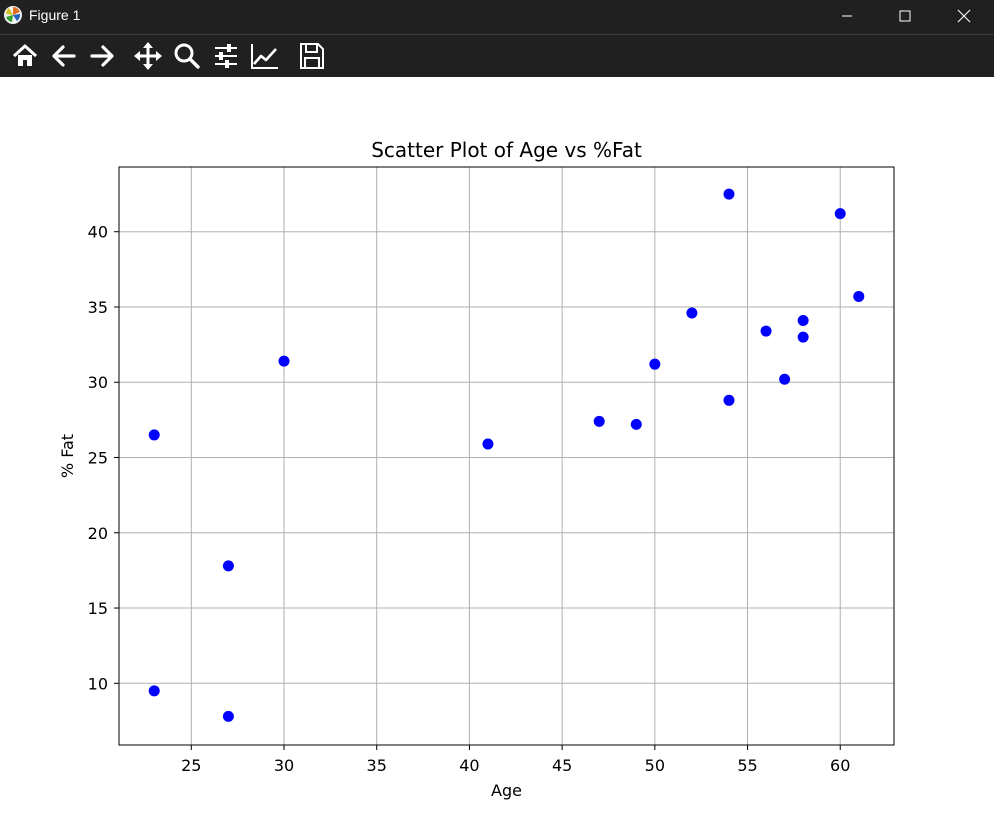 The width and height of the screenshot is (994, 818). I want to click on close-icon, so click(964, 16).